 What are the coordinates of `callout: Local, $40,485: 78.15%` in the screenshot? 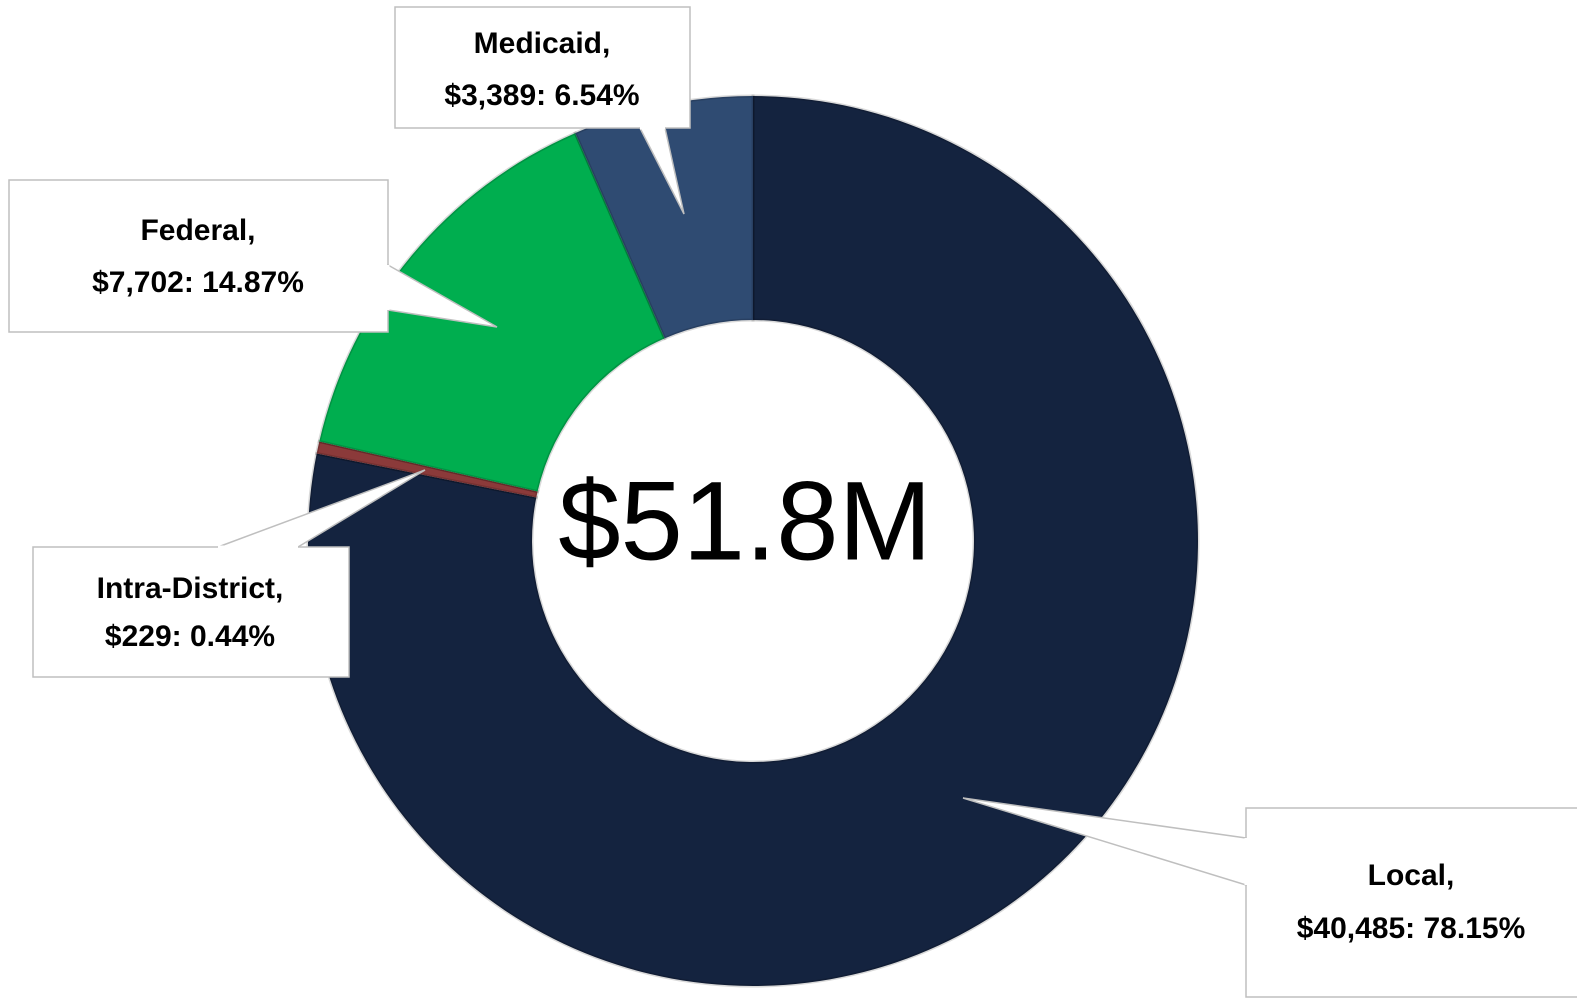 It's located at (1269, 897).